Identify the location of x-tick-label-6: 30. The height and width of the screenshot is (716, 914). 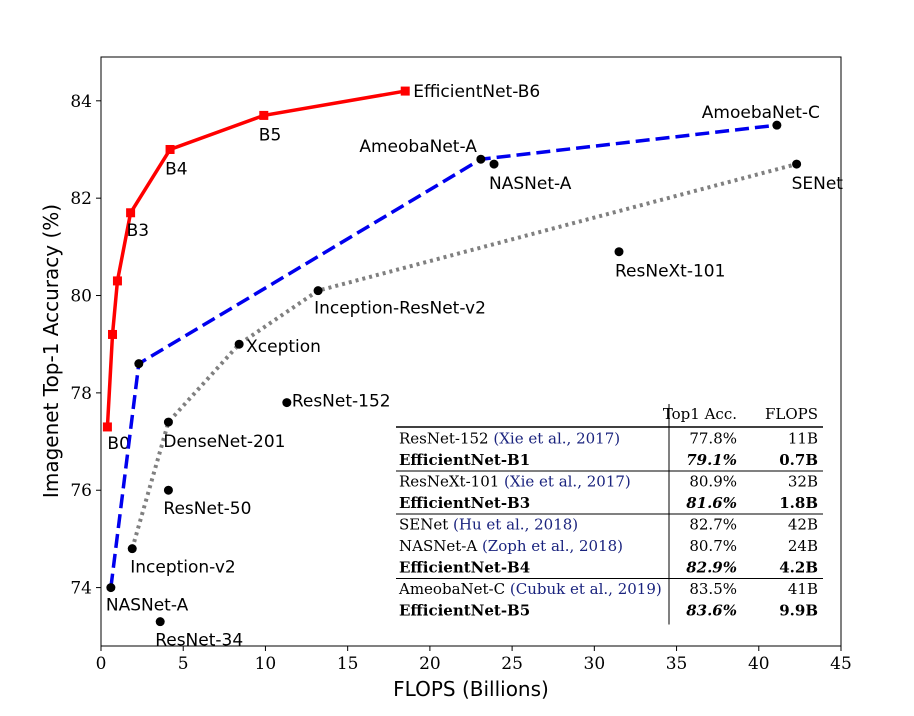
(595, 664).